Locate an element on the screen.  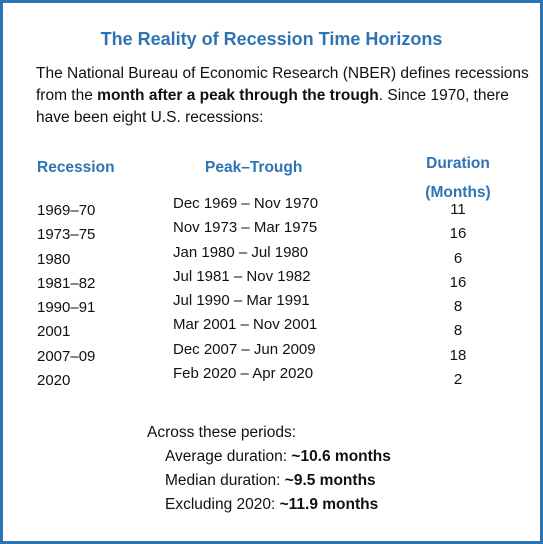
summary-item-excluding-2020: Excluding 2020: ~11.9 months is located at coordinates (269, 505).